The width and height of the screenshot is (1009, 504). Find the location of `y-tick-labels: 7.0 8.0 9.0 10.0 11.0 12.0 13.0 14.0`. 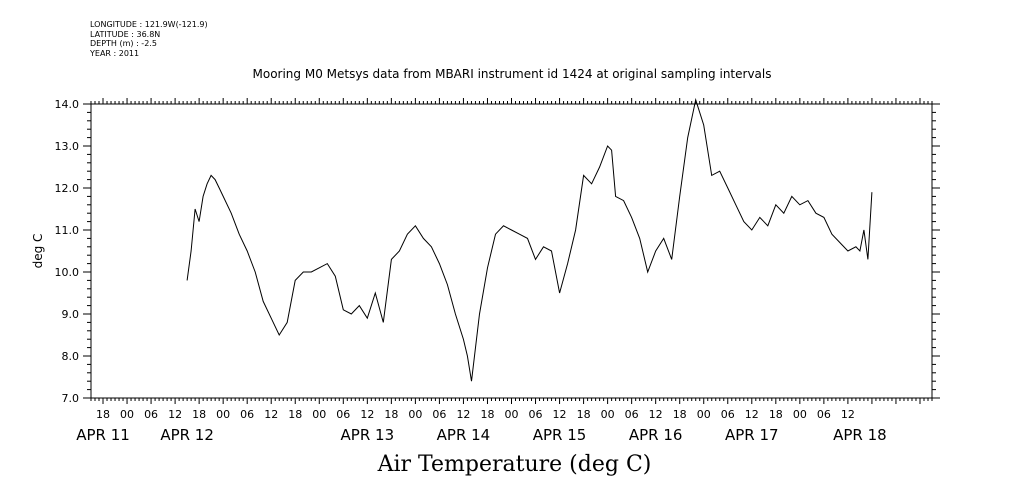

y-tick-labels: 7.0 8.0 9.0 10.0 11.0 12.0 13.0 14.0 is located at coordinates (67, 251).